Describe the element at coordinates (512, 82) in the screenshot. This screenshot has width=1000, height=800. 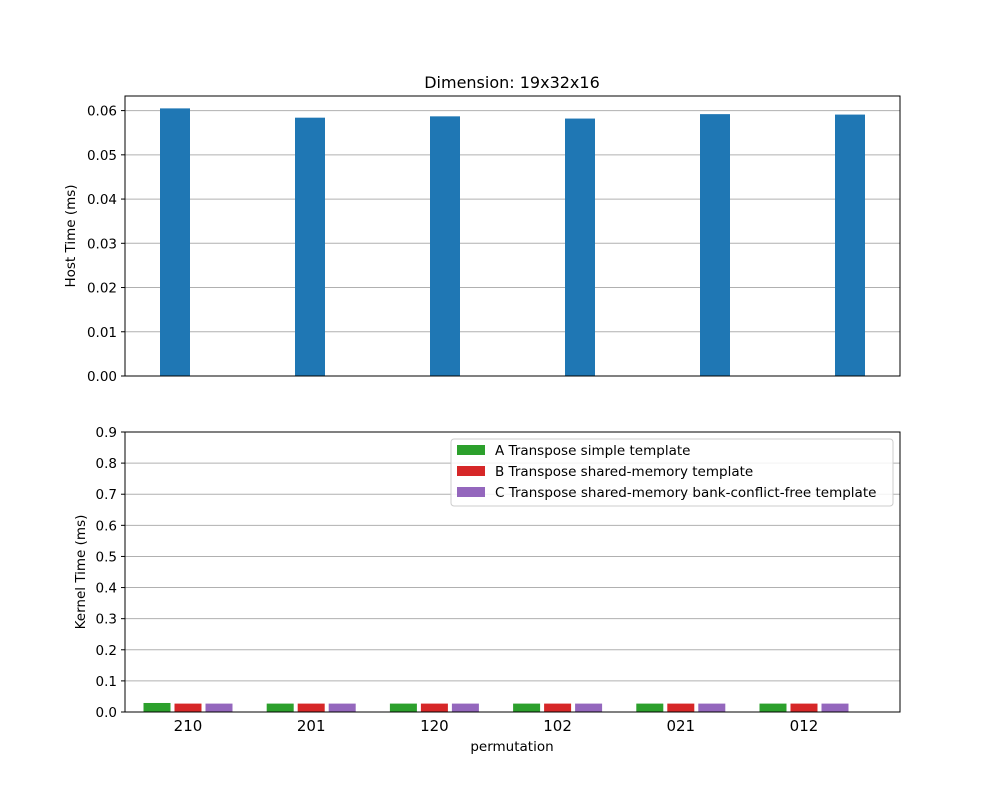
I see `host-time-chart-title: Dimension: 19x32x16` at that location.